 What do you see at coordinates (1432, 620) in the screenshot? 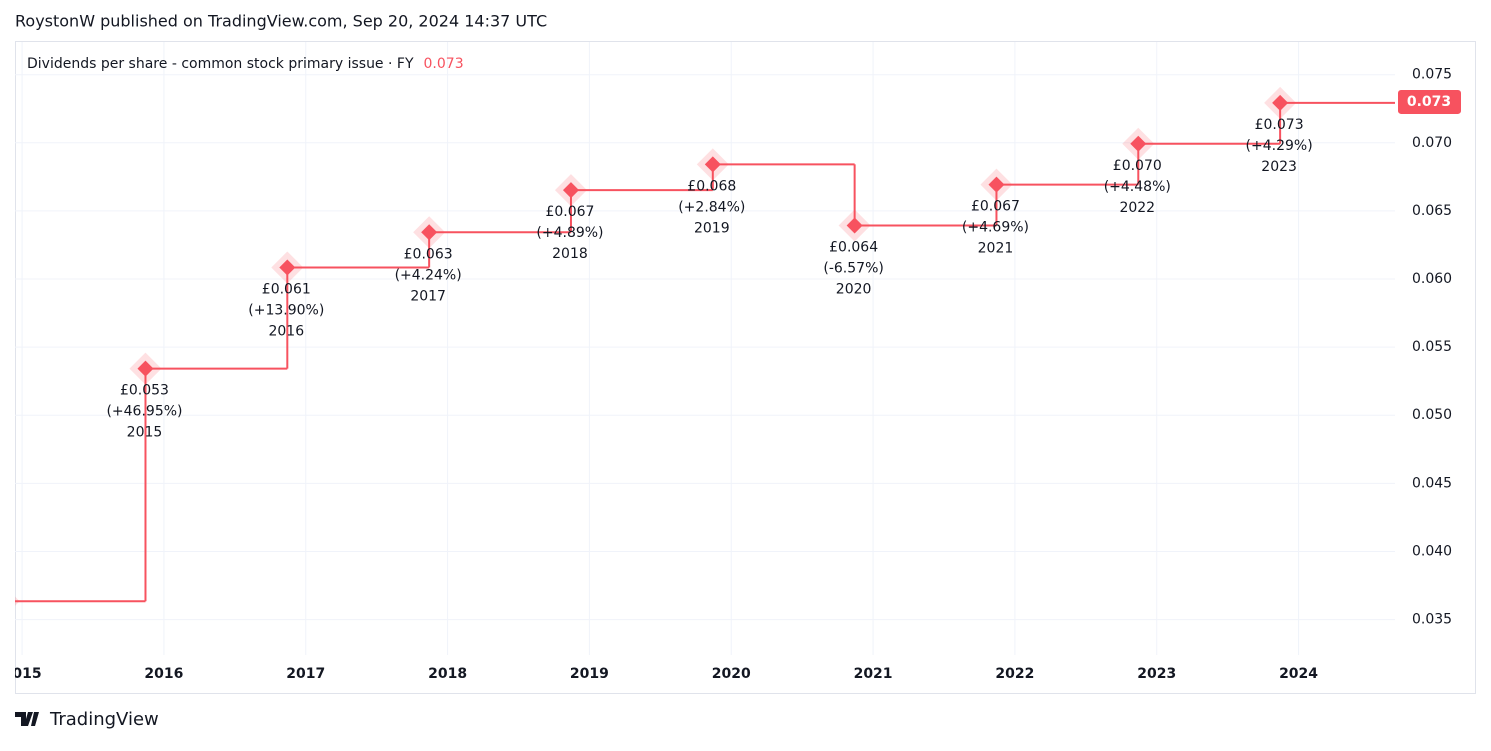
I see `y-tick-label: 0.035` at bounding box center [1432, 620].